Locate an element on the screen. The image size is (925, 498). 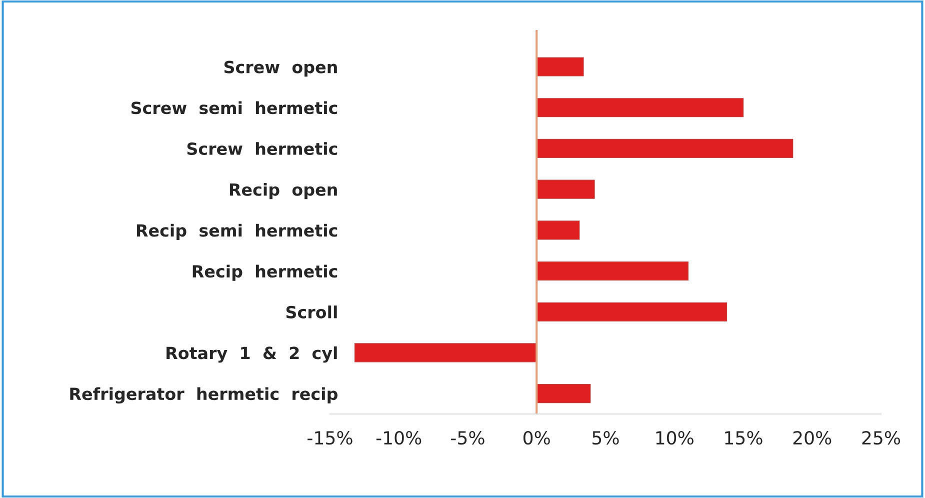
y-tick-label: Screw semi hermetic is located at coordinates (234, 107).